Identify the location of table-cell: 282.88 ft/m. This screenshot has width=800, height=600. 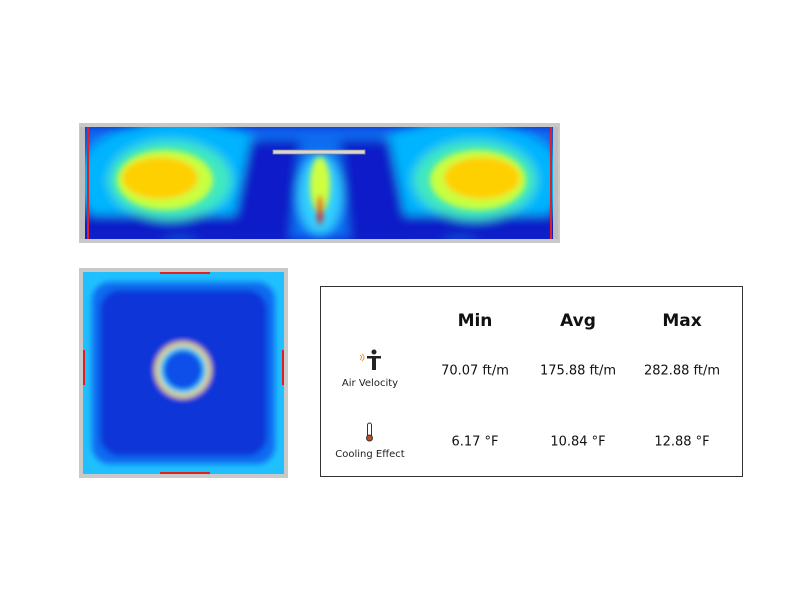
(682, 371).